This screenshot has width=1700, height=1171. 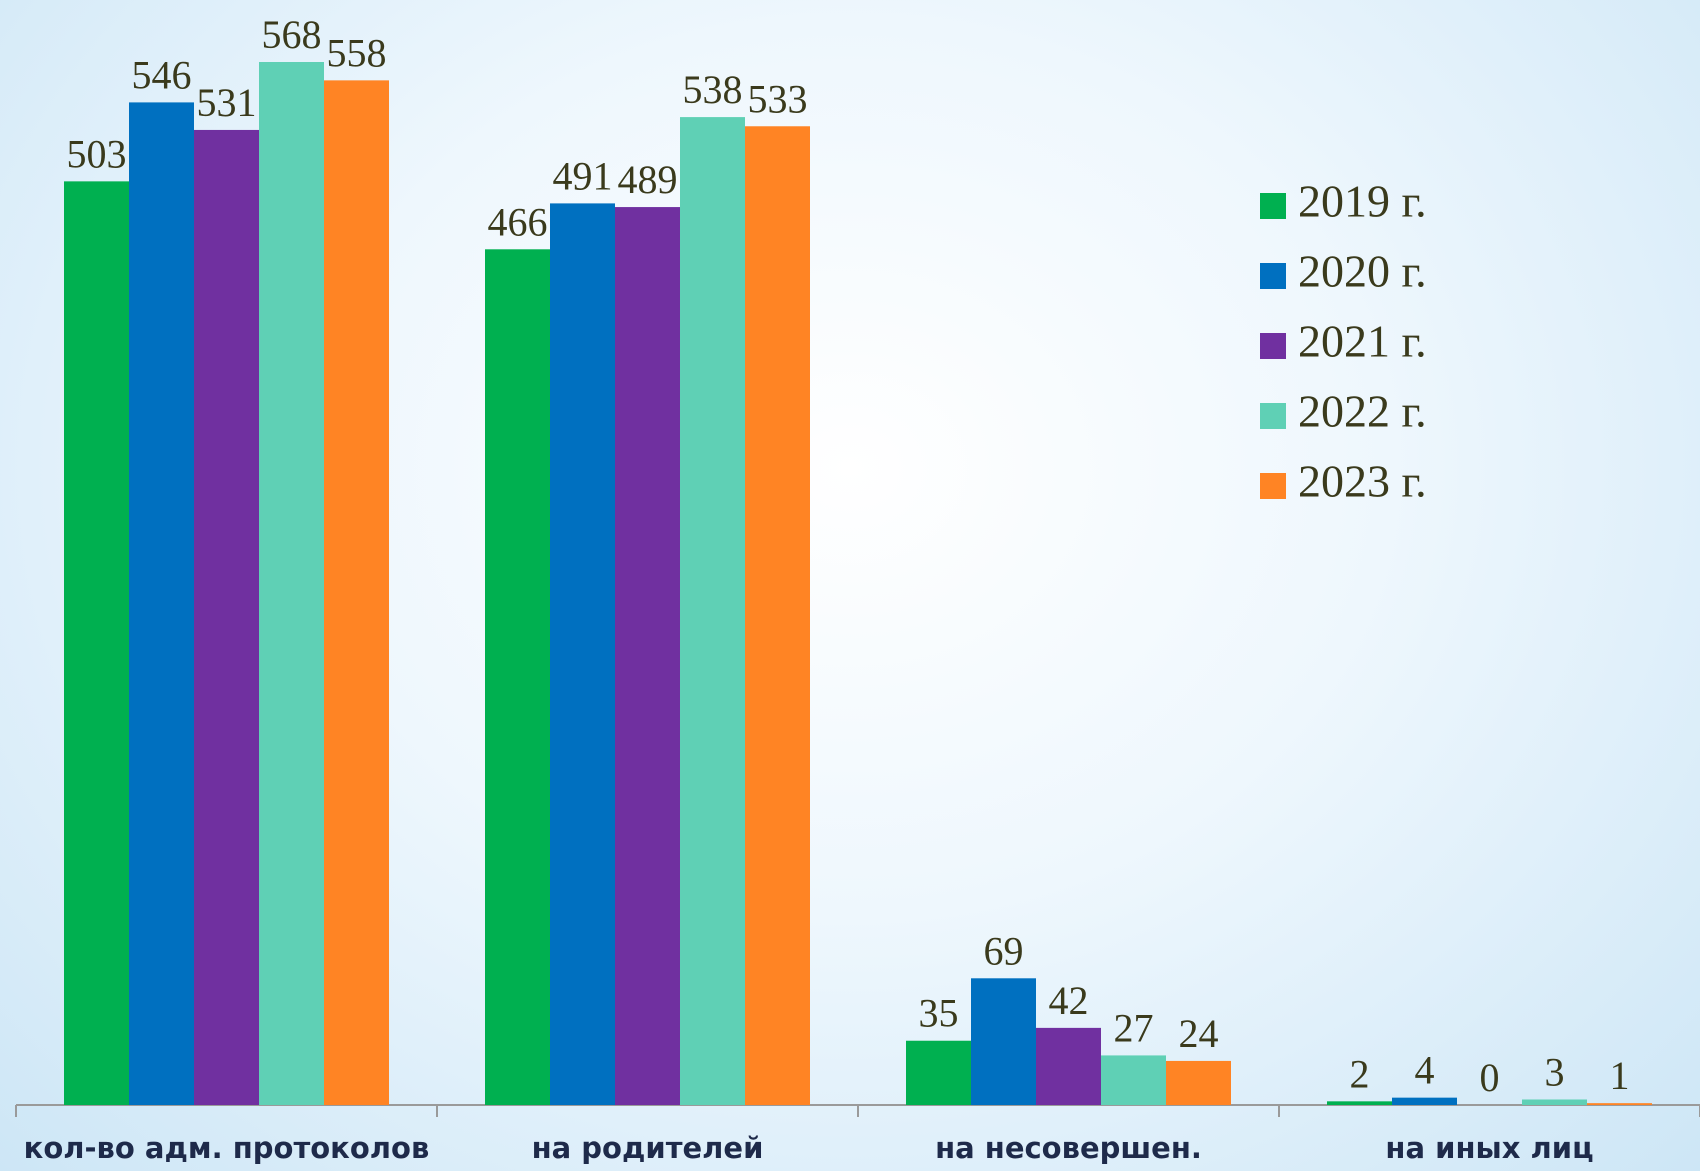 I want to click on data-label: 533, so click(x=778, y=98).